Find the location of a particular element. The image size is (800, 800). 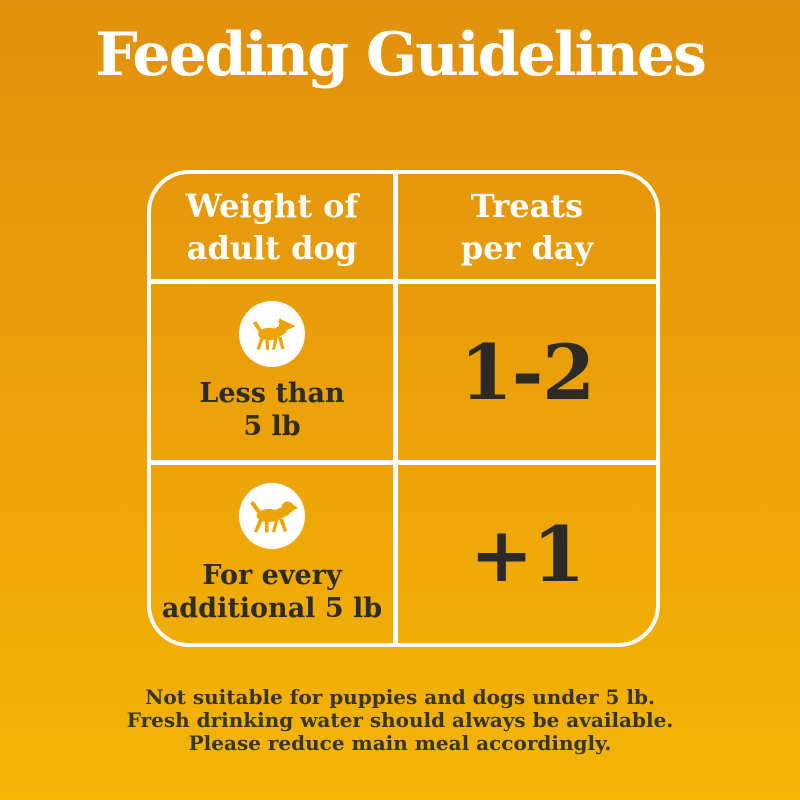

treats-value-plus-1: +1 is located at coordinates (527, 554).